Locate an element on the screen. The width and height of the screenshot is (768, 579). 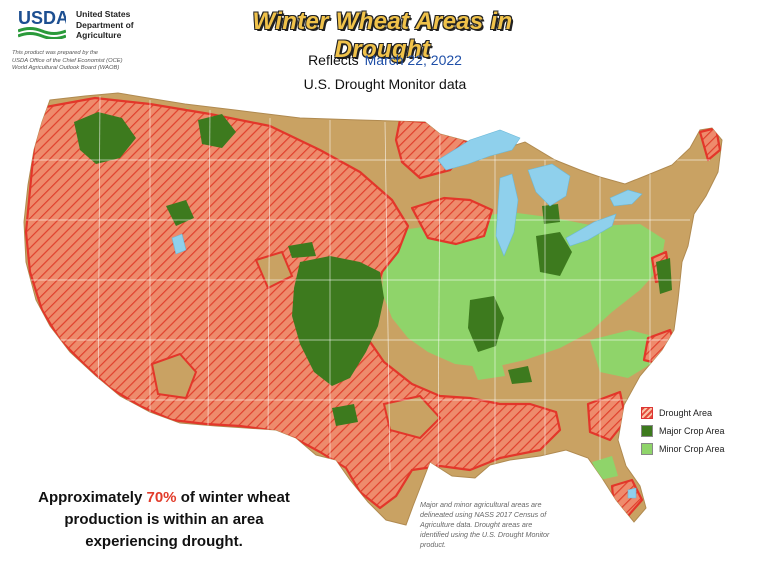
lake-huron is located at coordinates (549, 185).